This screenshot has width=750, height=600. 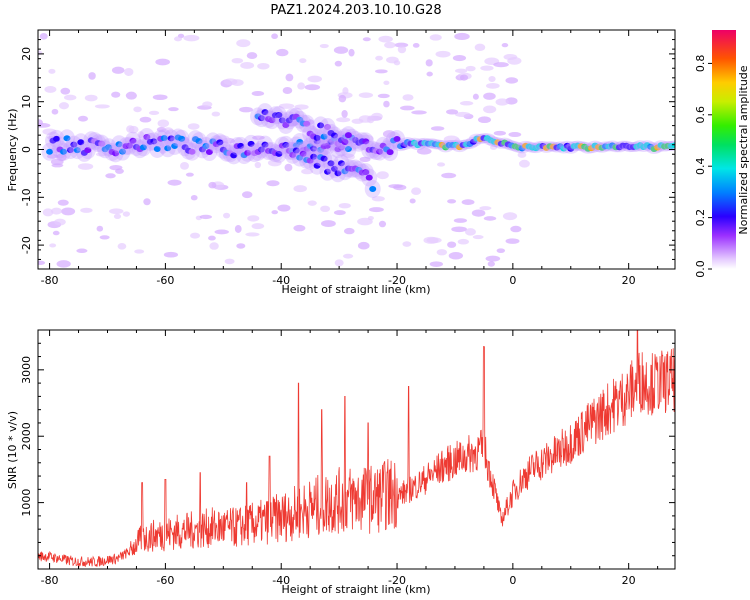 What do you see at coordinates (281, 280) in the screenshot?
I see `x-tick-label: -40` at bounding box center [281, 280].